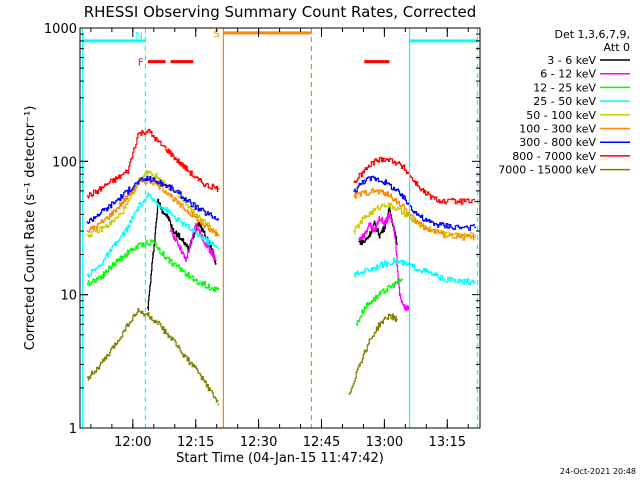 The width and height of the screenshot is (640, 484). What do you see at coordinates (564, 101) in the screenshot?
I see `legend-label: 25 - 50 keV` at bounding box center [564, 101].